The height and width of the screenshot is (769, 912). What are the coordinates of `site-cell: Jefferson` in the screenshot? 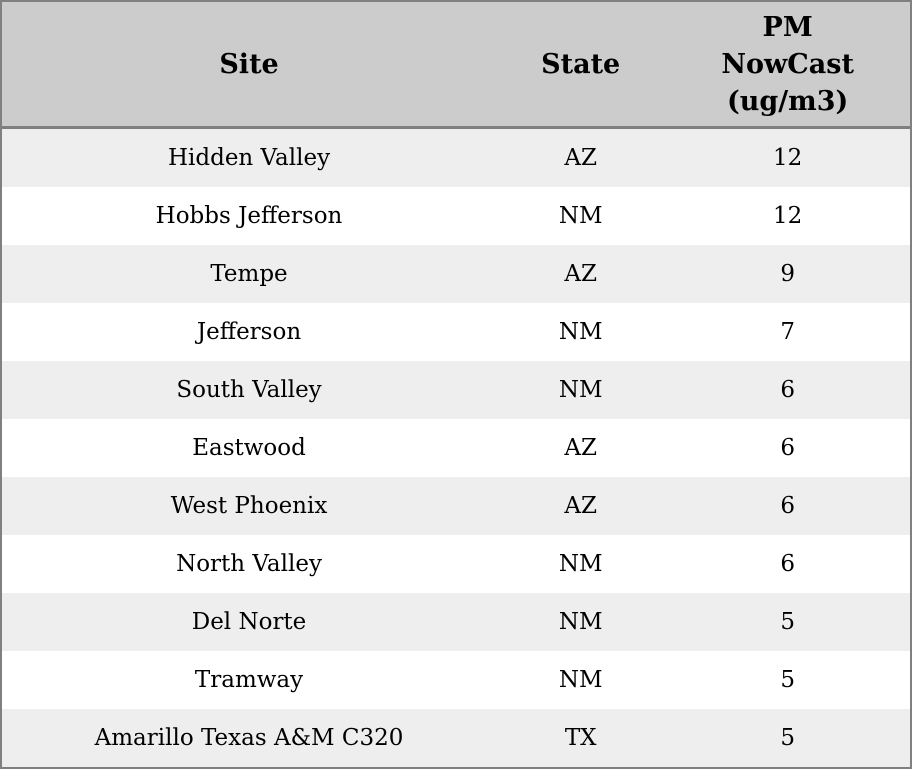 It's located at (249, 332).